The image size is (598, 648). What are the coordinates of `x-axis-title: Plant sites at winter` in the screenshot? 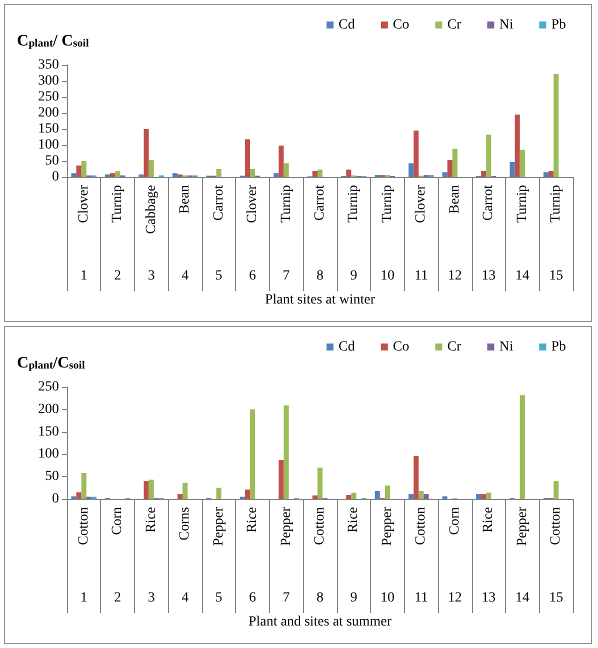 It's located at (320, 300).